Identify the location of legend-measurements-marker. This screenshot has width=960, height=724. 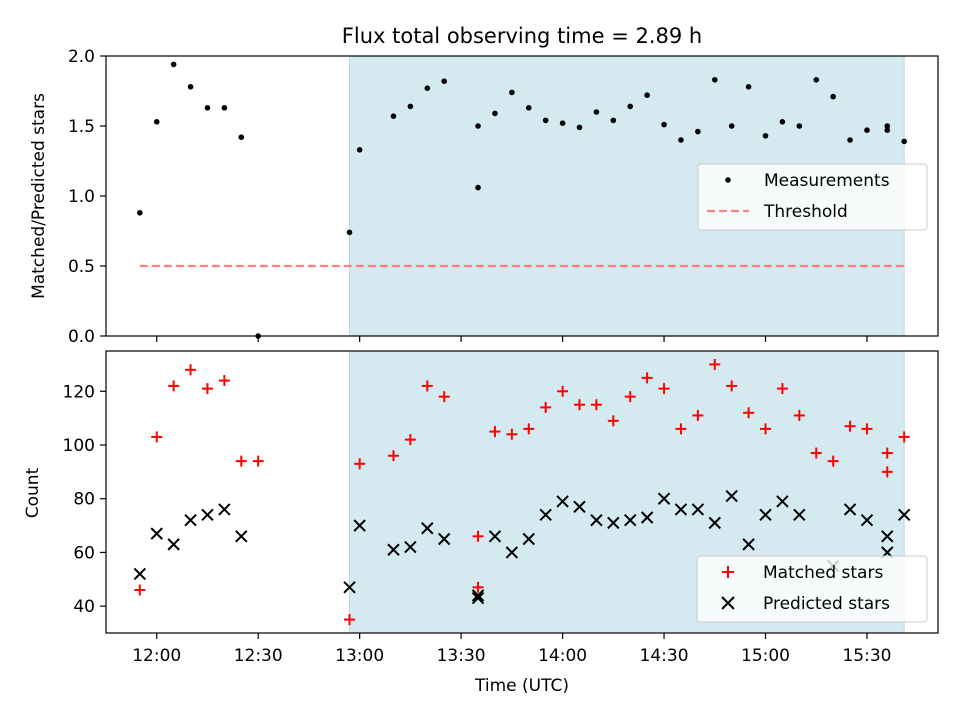
(728, 180).